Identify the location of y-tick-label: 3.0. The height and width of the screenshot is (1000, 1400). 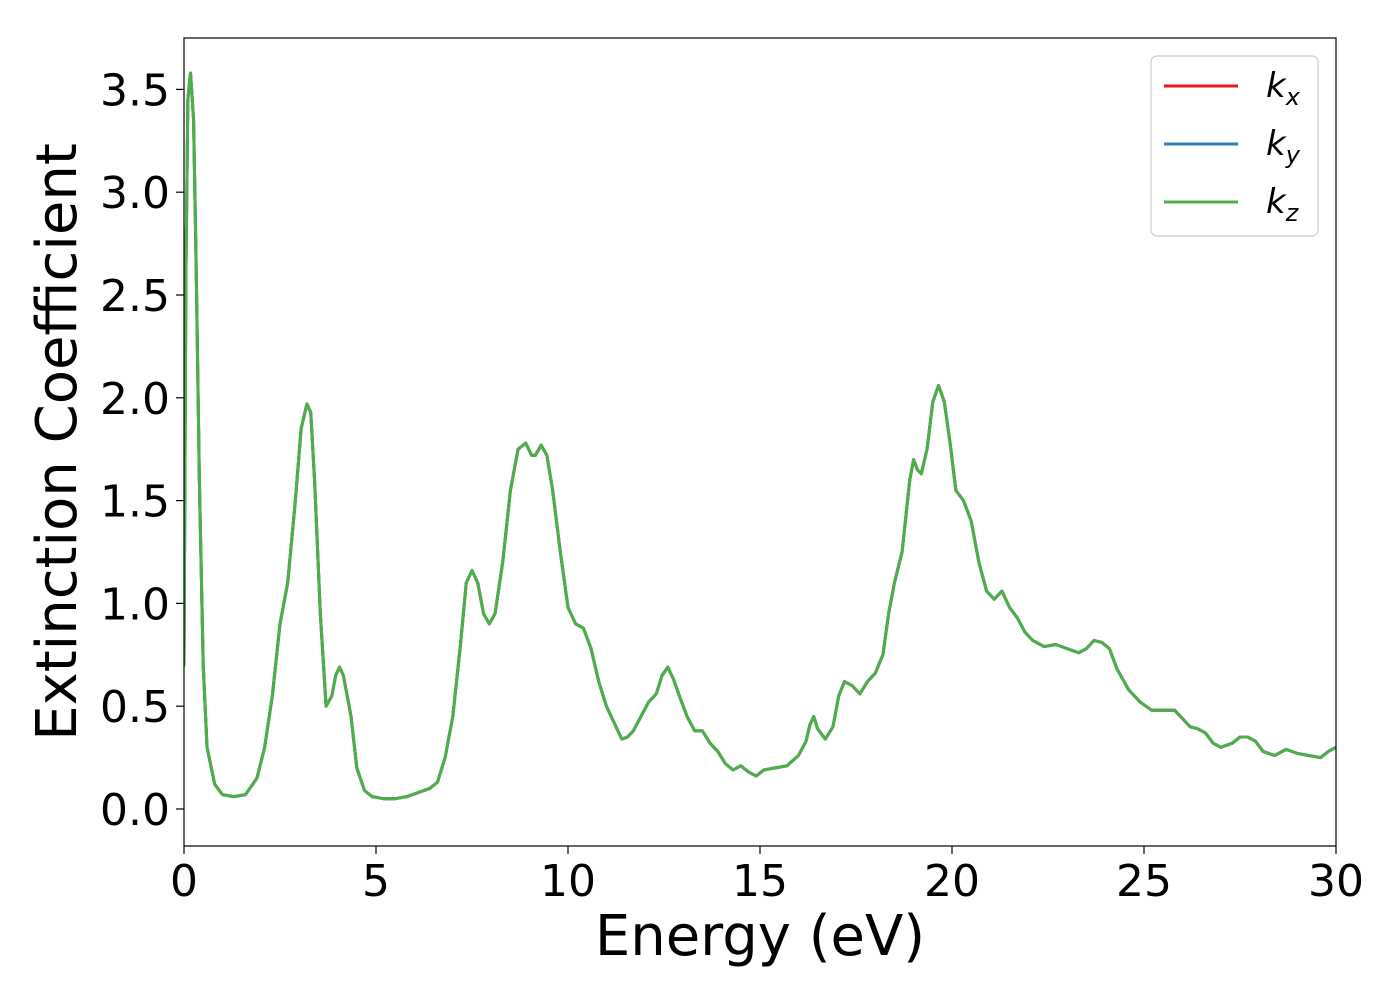
(135, 193).